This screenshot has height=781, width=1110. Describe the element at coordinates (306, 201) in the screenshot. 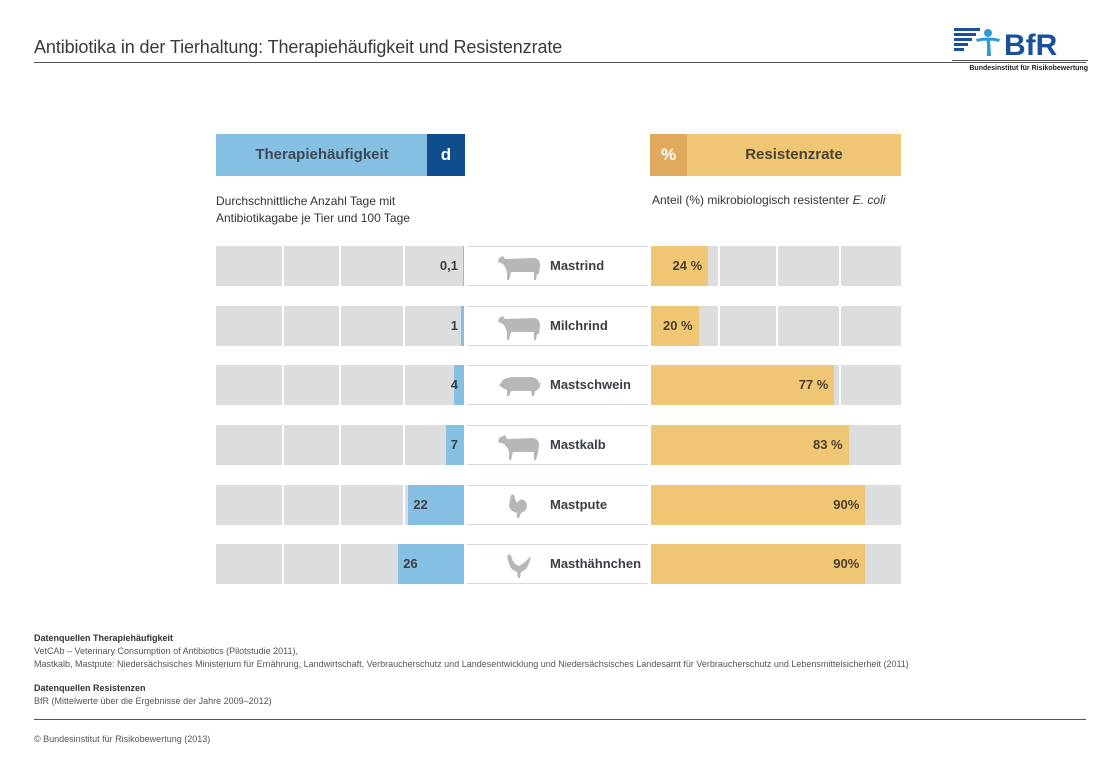

I see `therapy-description-line1: Durchschnittliche Anzahl Tage mit` at that location.